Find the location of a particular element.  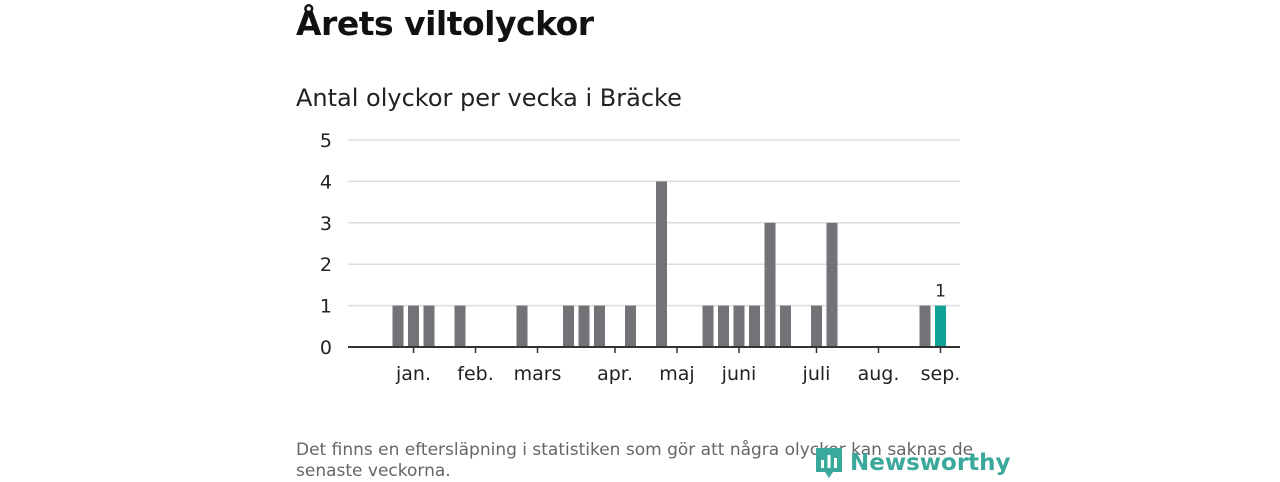

x-tick-label: juni is located at coordinates (739, 374).